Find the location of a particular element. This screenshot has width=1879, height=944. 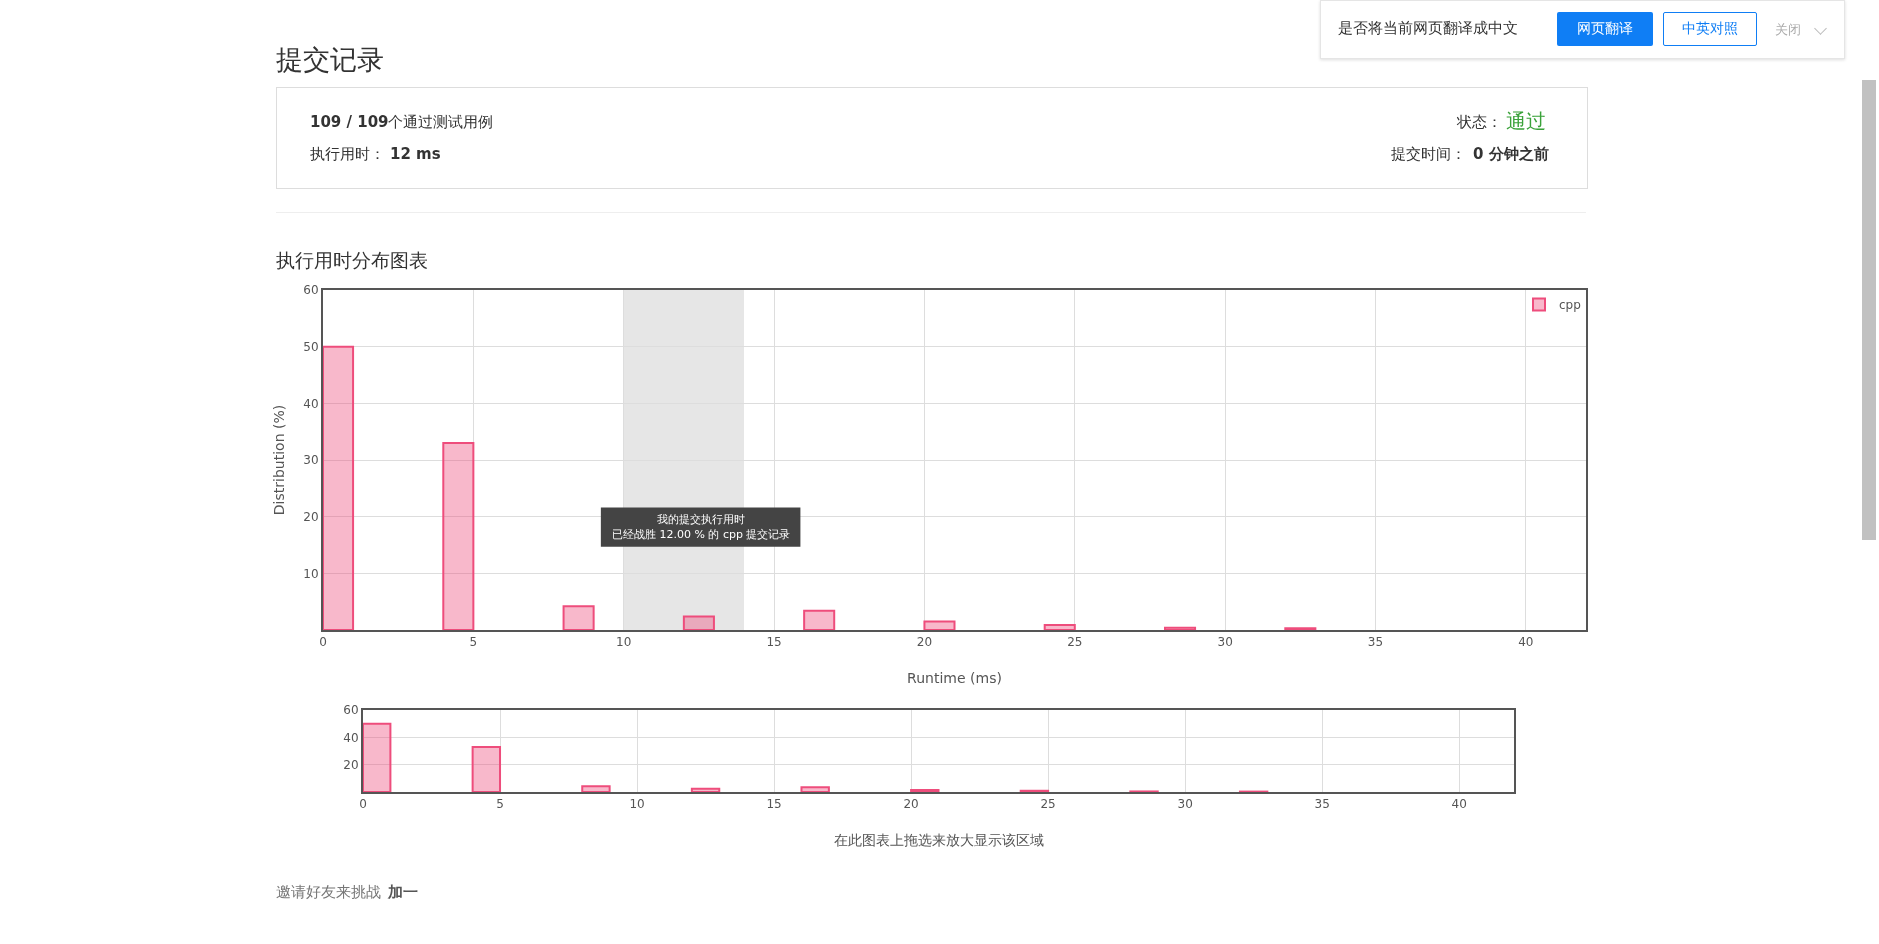

y-tick-label: 30 is located at coordinates (311, 460).